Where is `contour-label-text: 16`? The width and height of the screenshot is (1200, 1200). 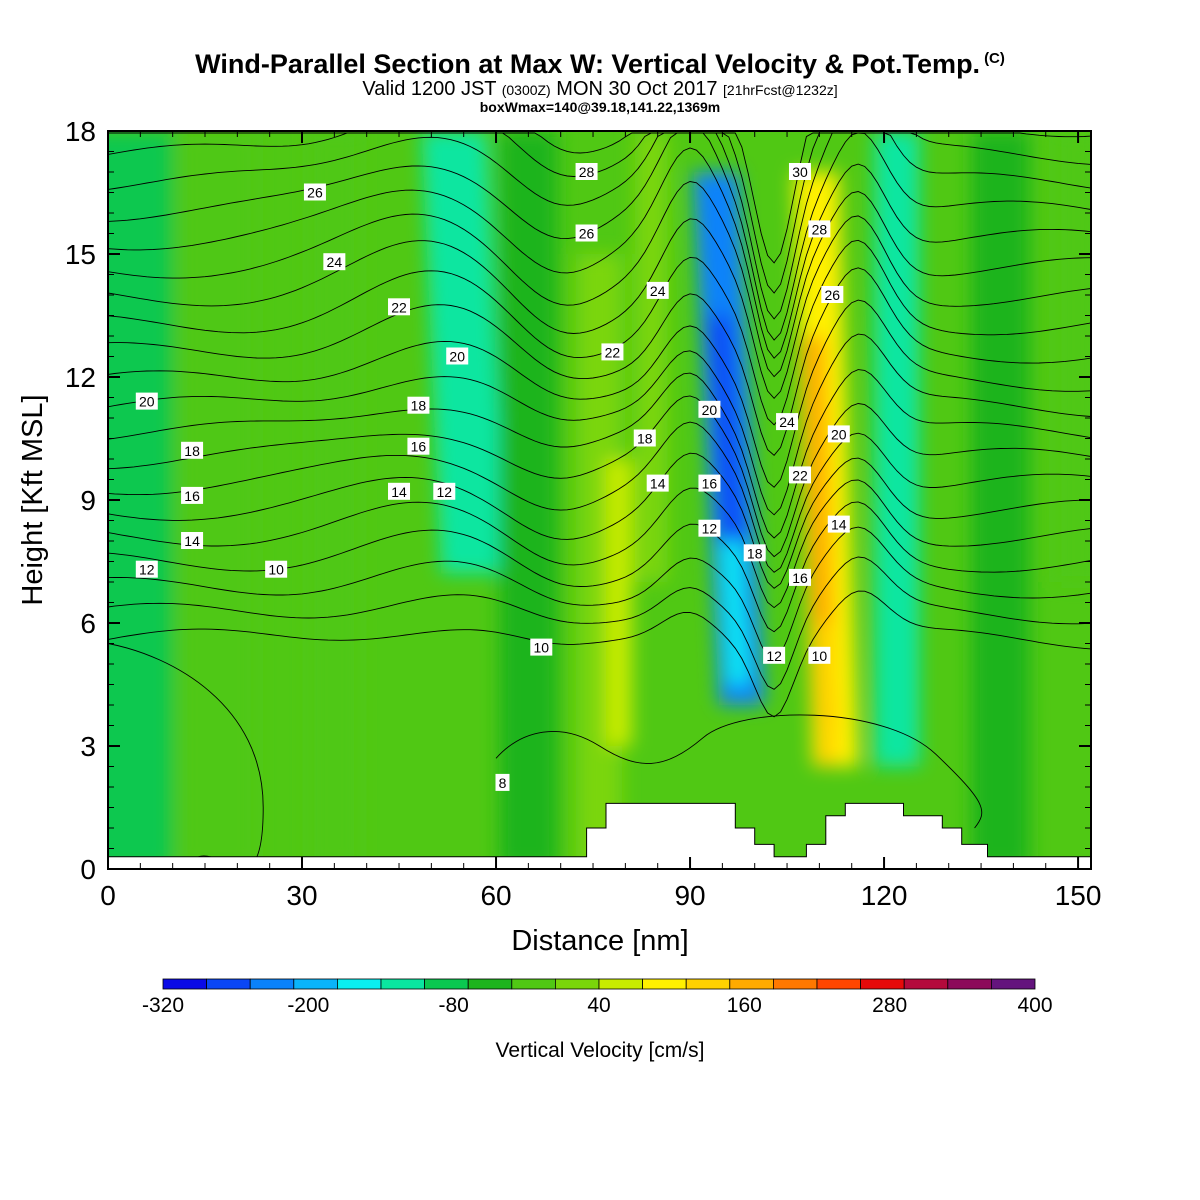 contour-label-text: 16 is located at coordinates (710, 484).